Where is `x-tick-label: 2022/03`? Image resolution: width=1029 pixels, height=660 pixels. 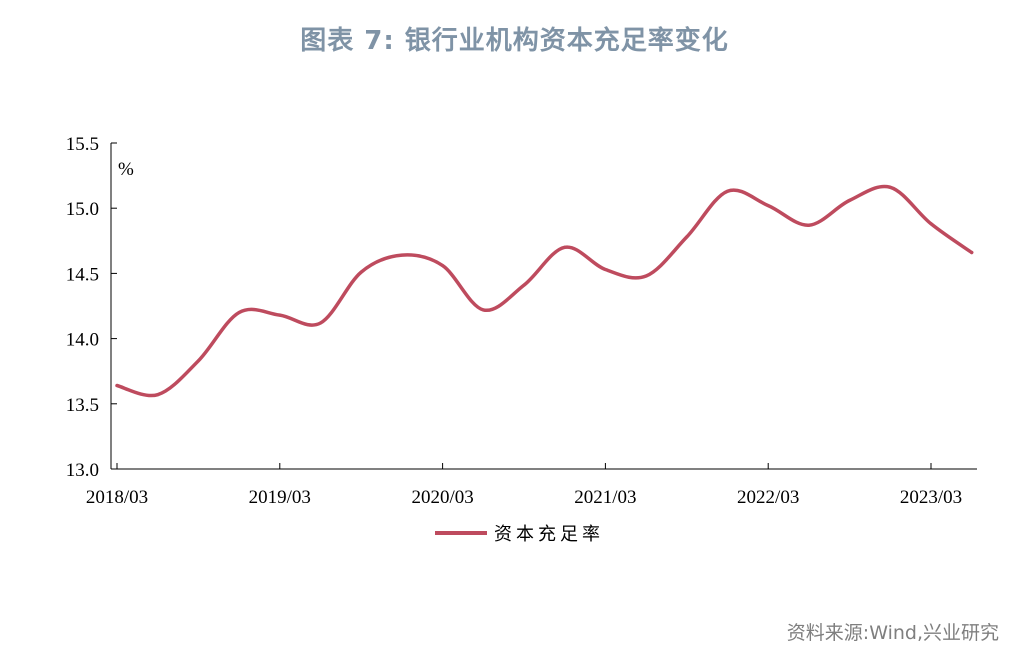
x-tick-label: 2022/03 is located at coordinates (768, 497).